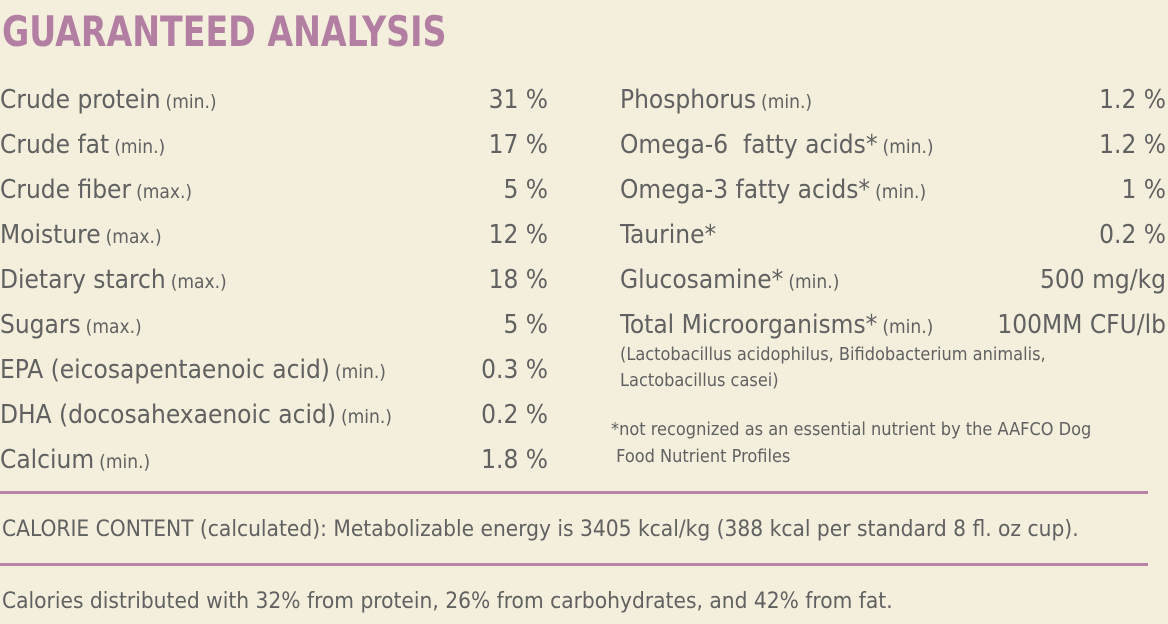 The height and width of the screenshot is (624, 1168). What do you see at coordinates (518, 100) in the screenshot?
I see `nutrient-value: 31 %` at bounding box center [518, 100].